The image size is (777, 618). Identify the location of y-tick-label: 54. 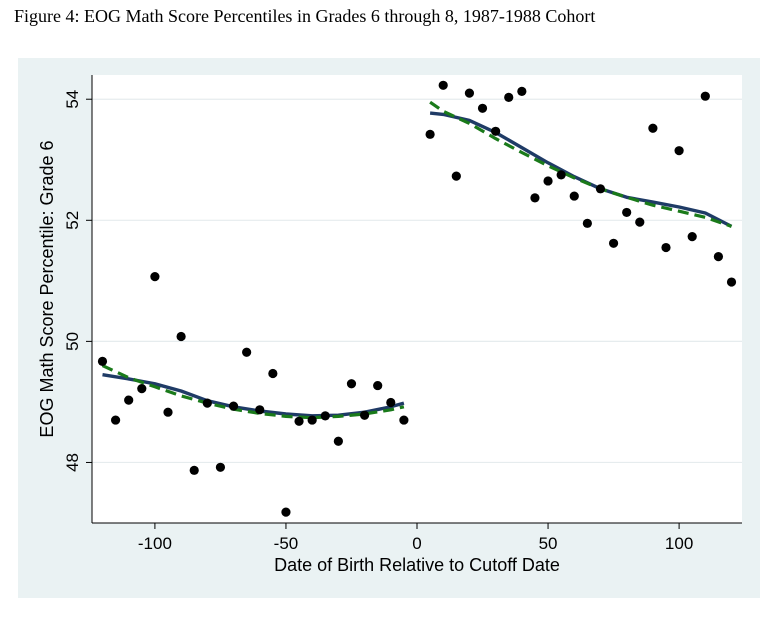
(72, 99).